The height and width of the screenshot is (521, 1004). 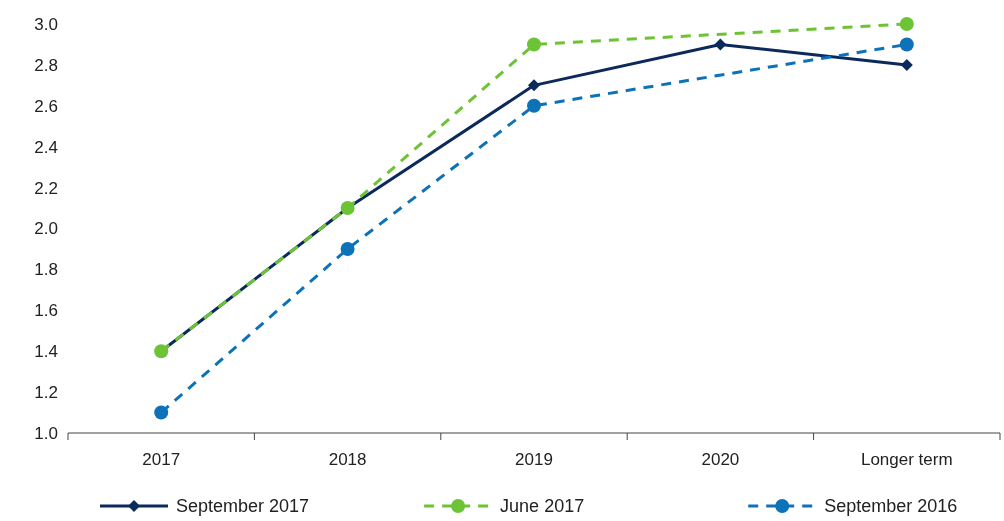 What do you see at coordinates (46, 352) in the screenshot?
I see `y-tick-label: 1.4` at bounding box center [46, 352].